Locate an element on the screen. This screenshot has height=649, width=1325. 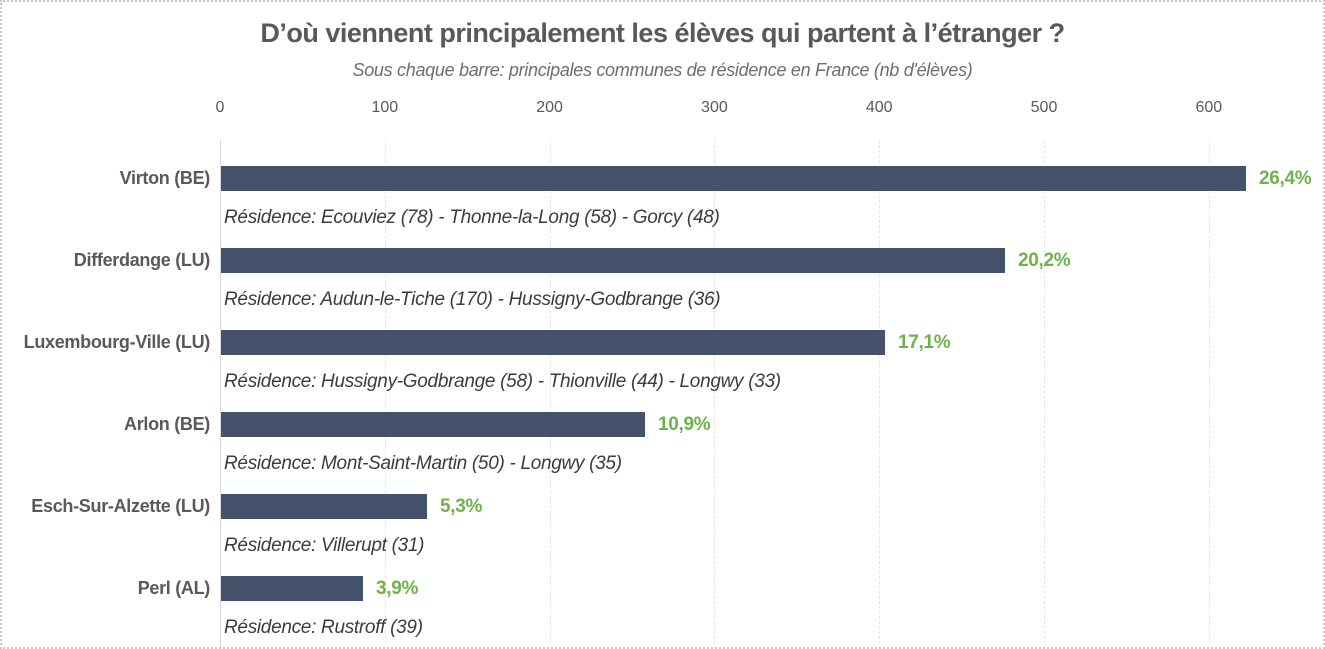
percent-label: 10,9% is located at coordinates (684, 424).